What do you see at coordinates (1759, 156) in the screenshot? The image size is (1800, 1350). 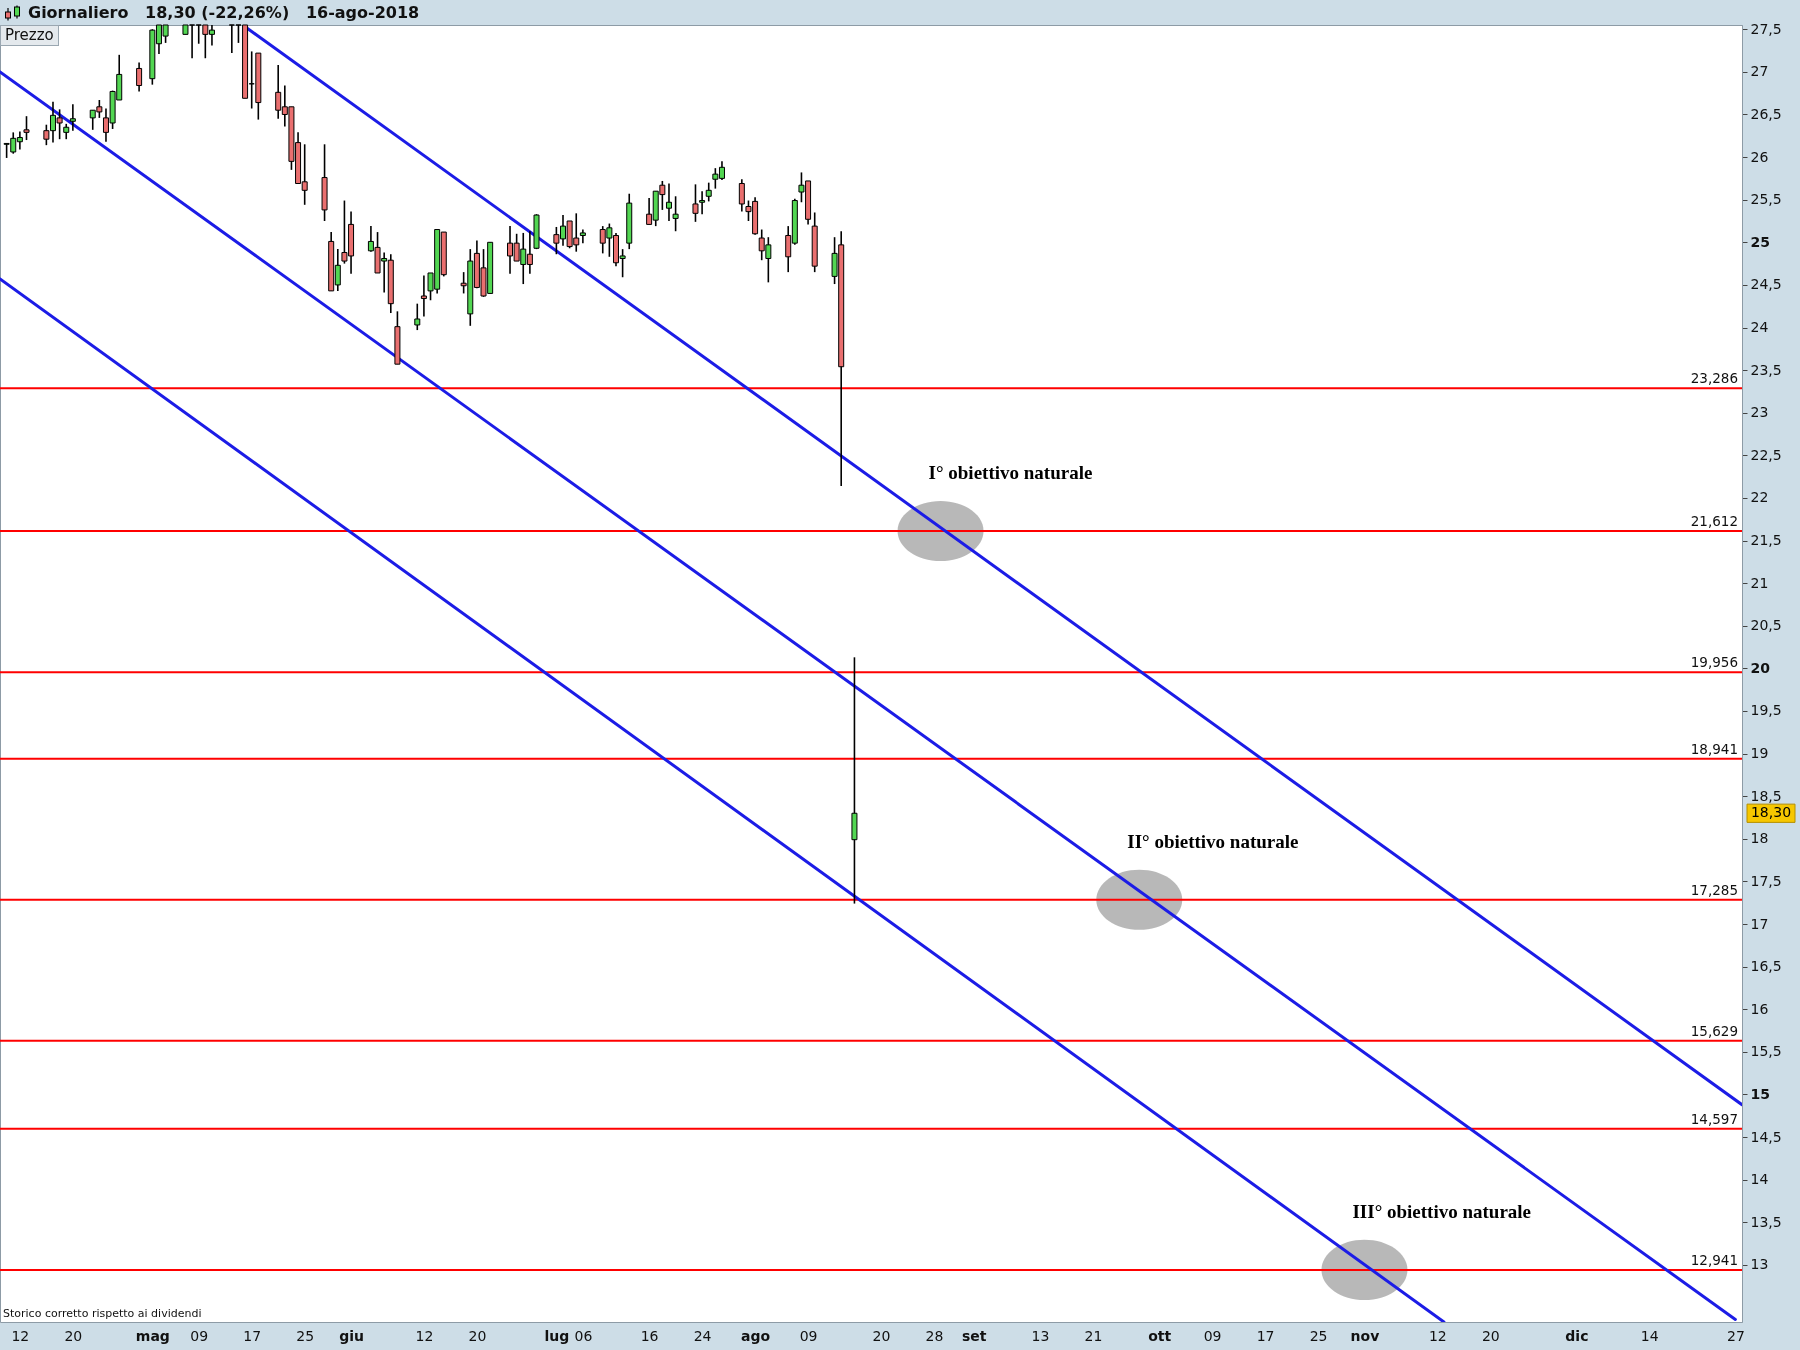 I see `y-tick-label: 26` at bounding box center [1759, 156].